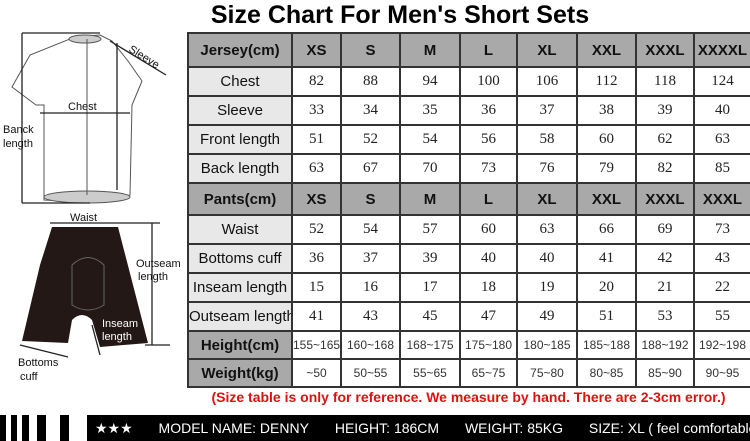 Image resolution: width=750 pixels, height=441 pixels. I want to click on row-label: Inseam length, so click(240, 287).